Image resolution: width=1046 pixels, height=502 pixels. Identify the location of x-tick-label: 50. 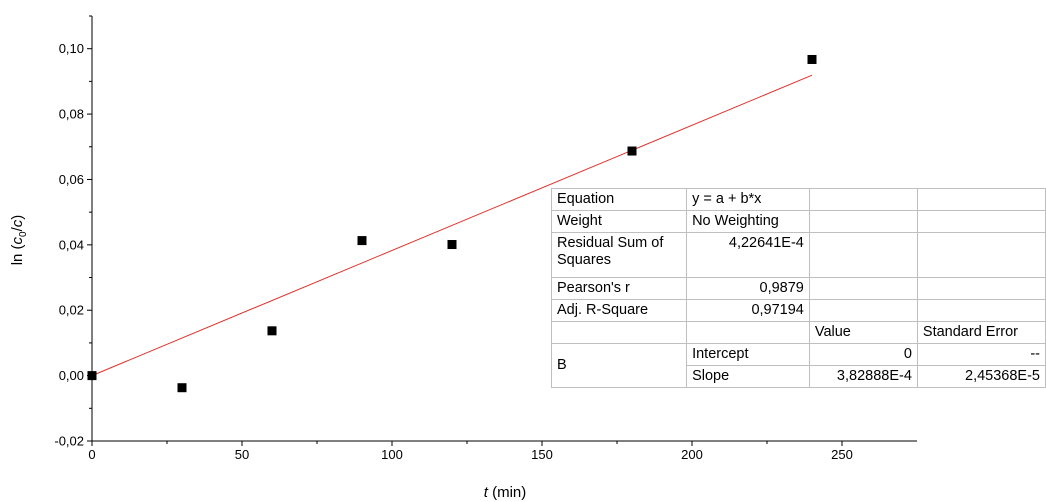
(242, 454).